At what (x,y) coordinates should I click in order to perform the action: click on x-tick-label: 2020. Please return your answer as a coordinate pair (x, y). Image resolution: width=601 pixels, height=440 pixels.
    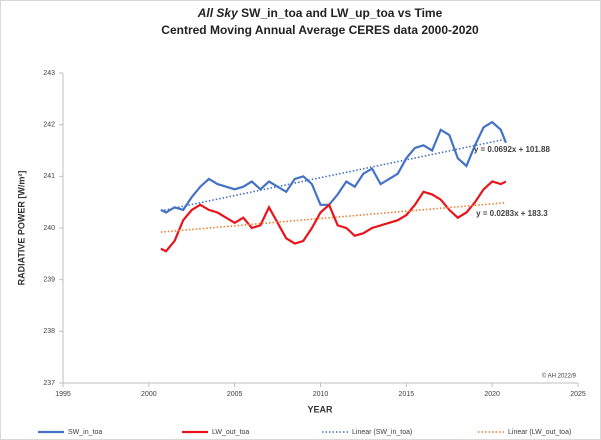
    Looking at the image, I should click on (492, 394).